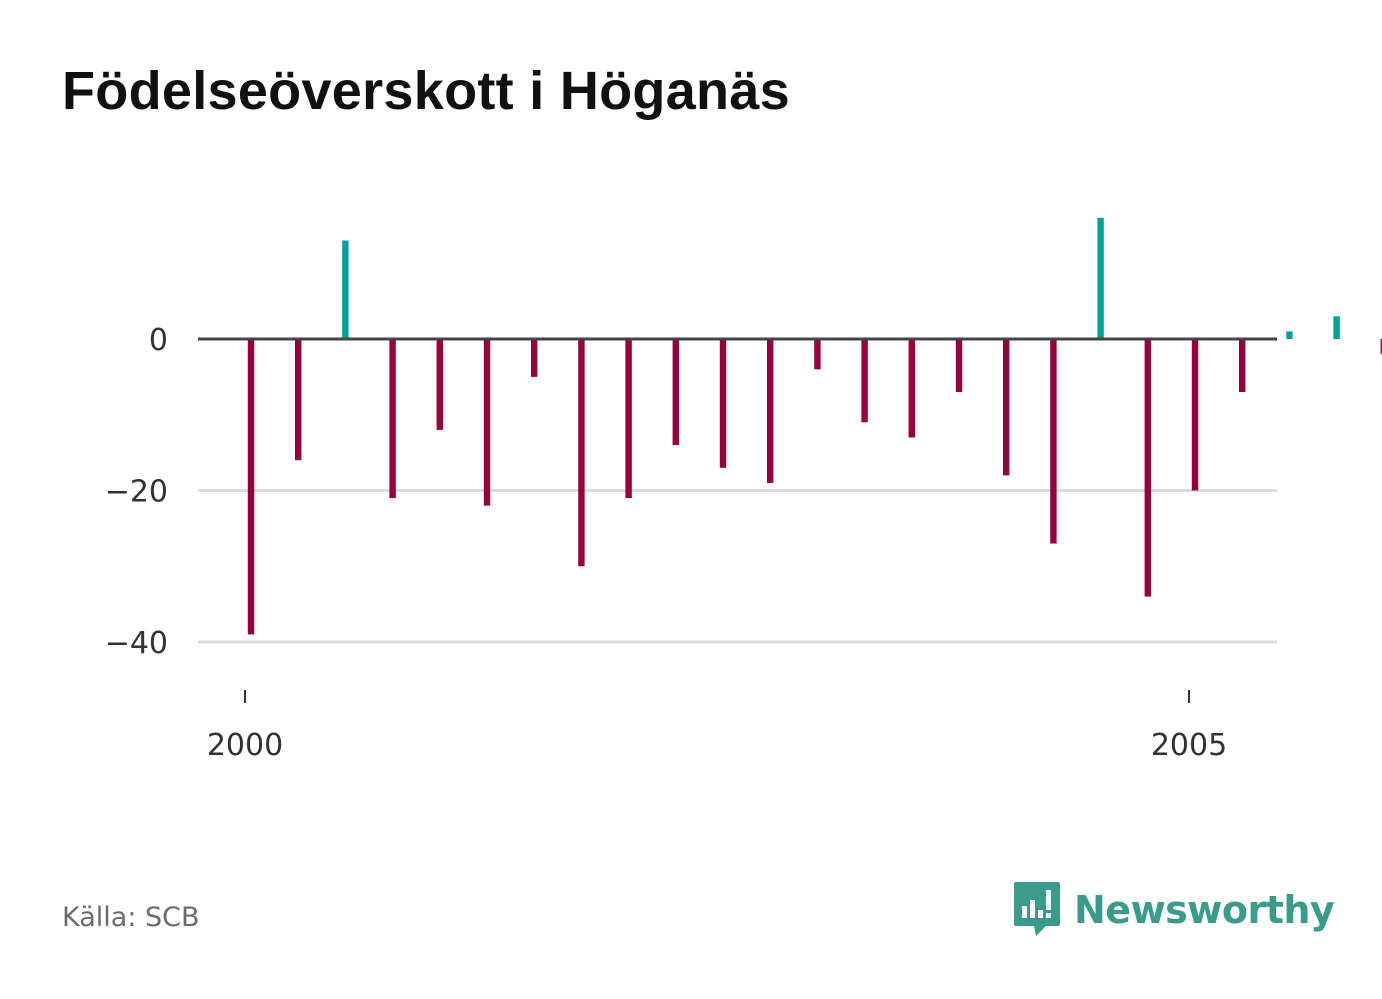 Image resolution: width=1382 pixels, height=999 pixels. What do you see at coordinates (1189, 745) in the screenshot?
I see `x-tick-label: 2005` at bounding box center [1189, 745].